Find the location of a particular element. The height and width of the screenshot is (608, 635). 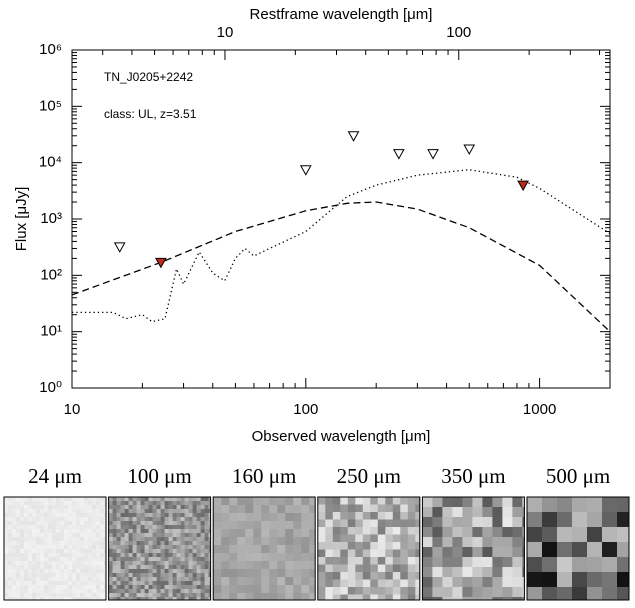

cutout-label: 24 μm is located at coordinates (55, 476).